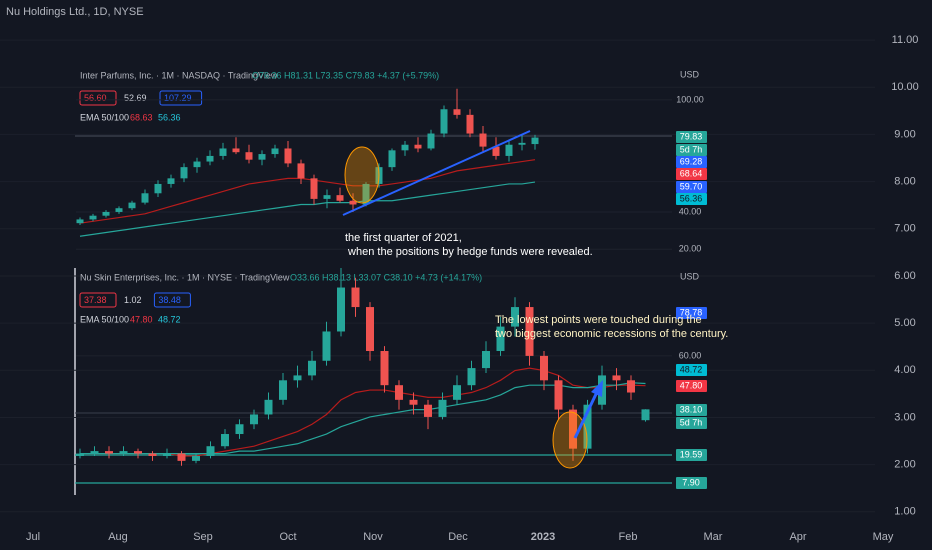 The image size is (932, 550). I want to click on x-tick-label: Apr, so click(797, 537).